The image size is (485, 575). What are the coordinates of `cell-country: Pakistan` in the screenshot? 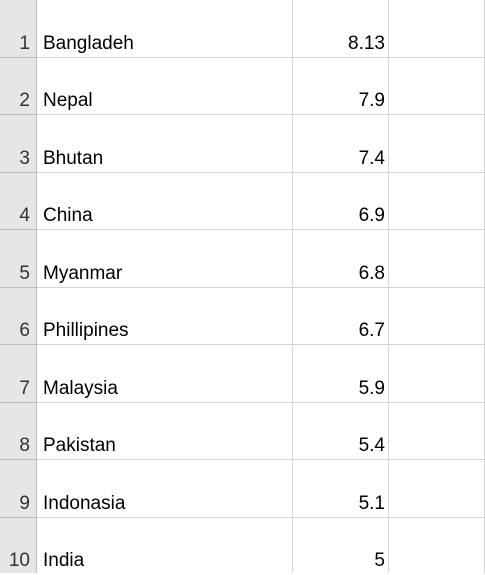 It's located at (165, 446).